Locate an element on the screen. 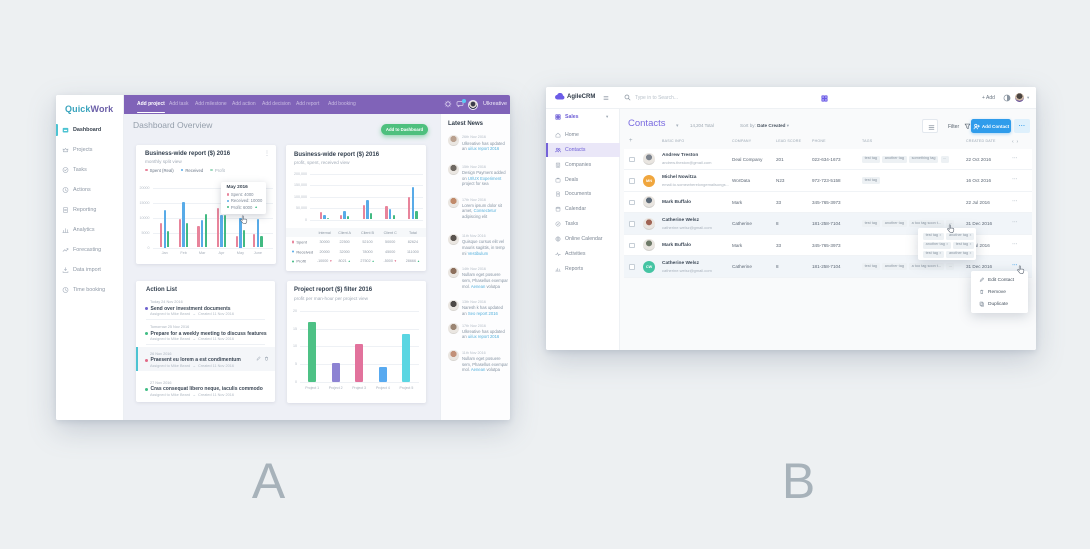  sidebar-item-documents: Documents is located at coordinates (583, 194).